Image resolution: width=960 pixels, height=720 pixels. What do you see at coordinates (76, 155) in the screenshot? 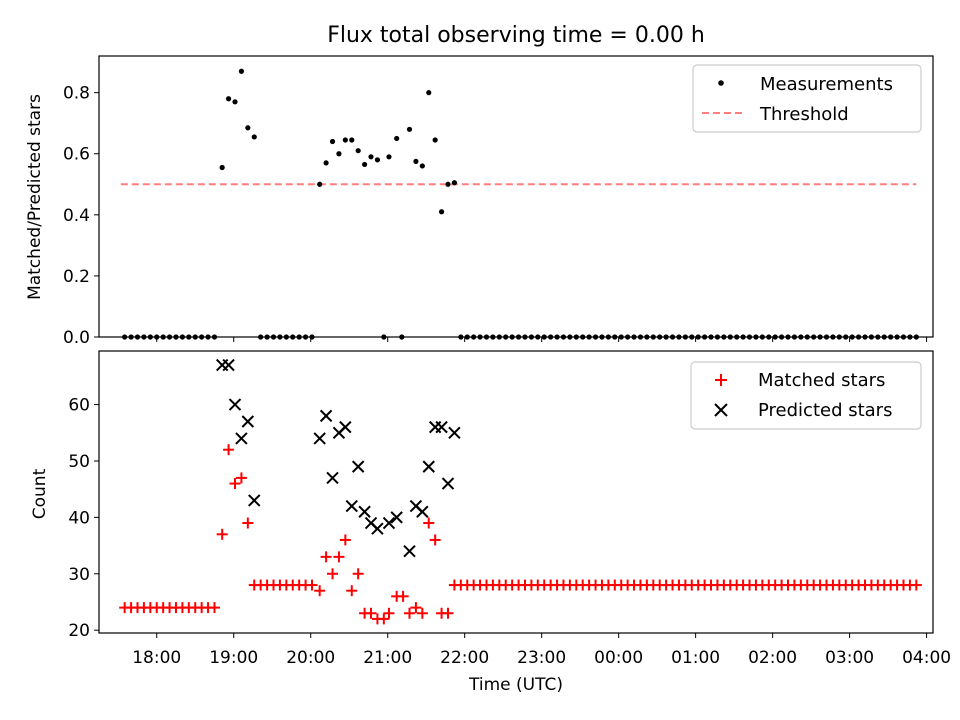
I see `top-y-tick-label: 0.6` at bounding box center [76, 155].